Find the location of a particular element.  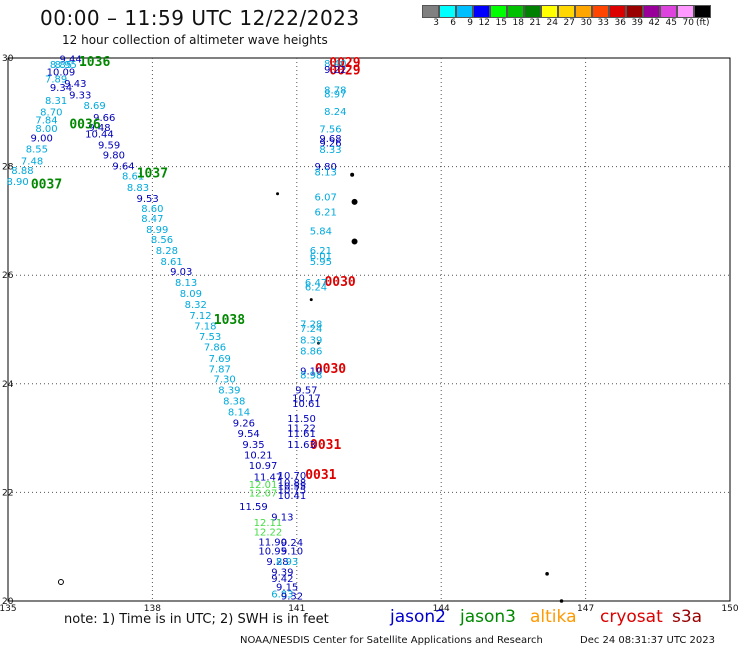

swh-value: 7.84 is located at coordinates (46, 121).